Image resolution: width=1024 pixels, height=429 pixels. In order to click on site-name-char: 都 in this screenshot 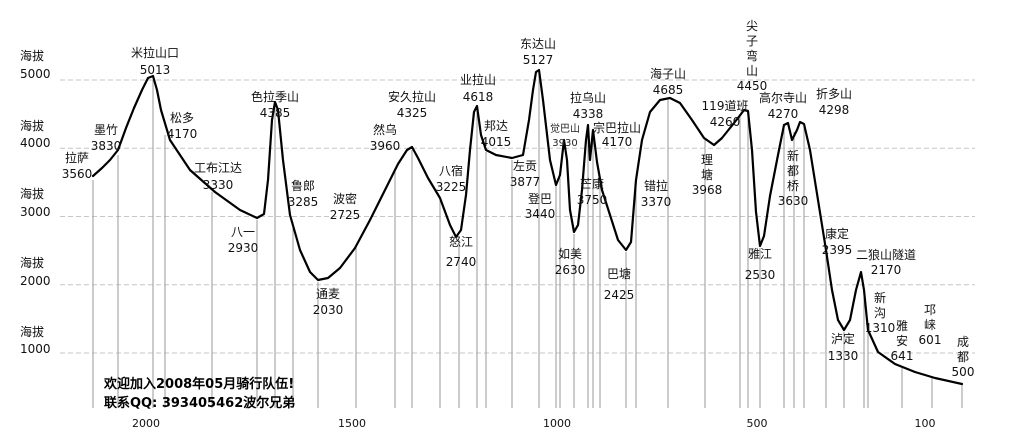, I will do `click(963, 357)`.